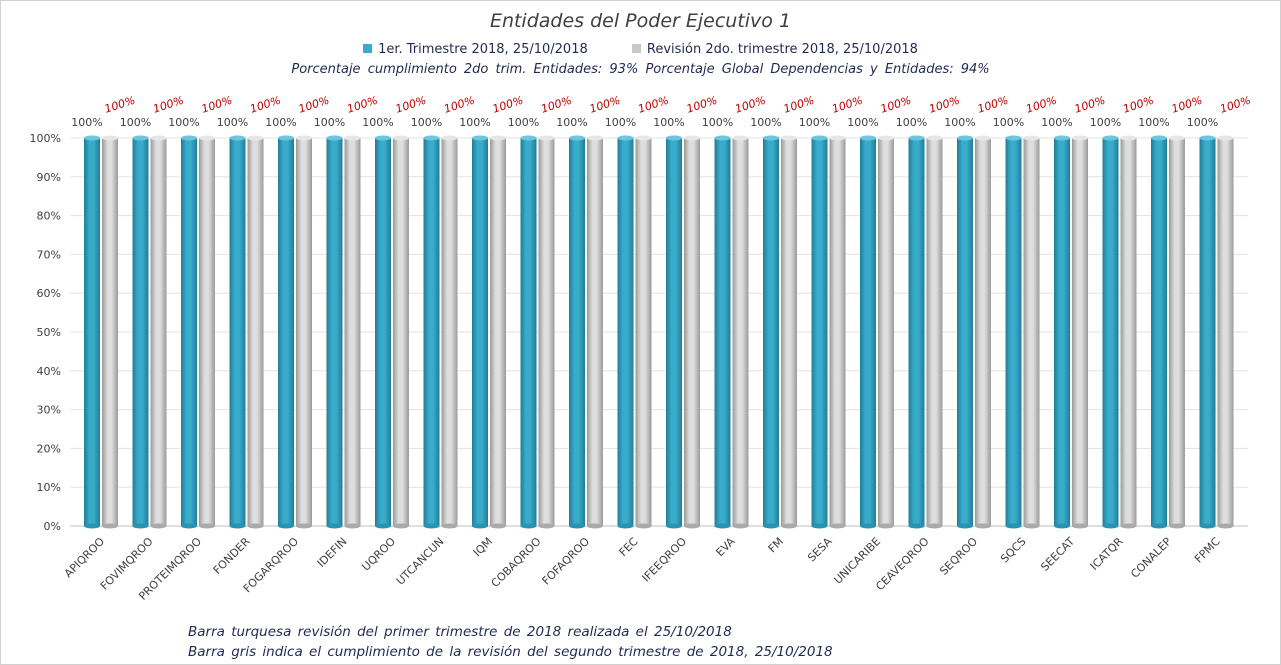  Describe the element at coordinates (49, 254) in the screenshot. I see `y-tick-label: 70%` at that location.